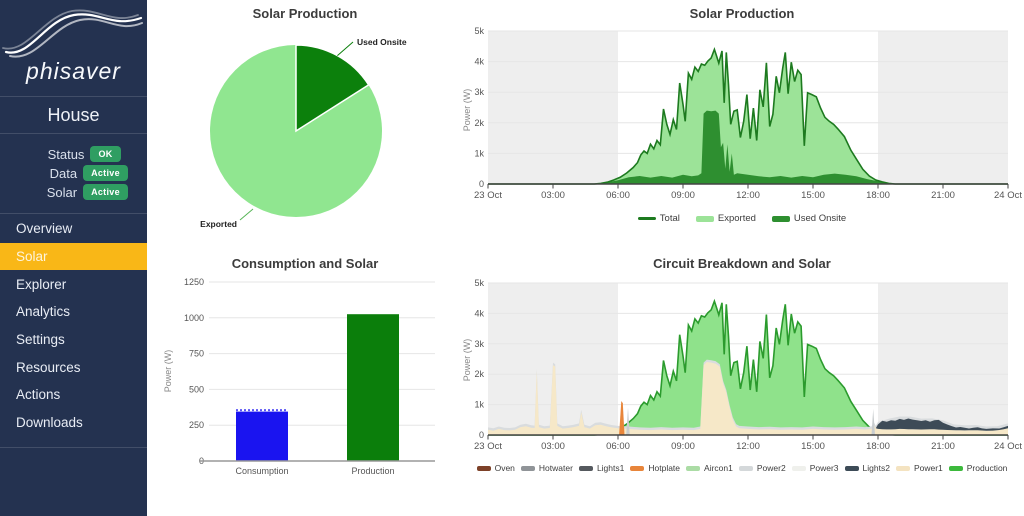 The width and height of the screenshot is (1024, 516). What do you see at coordinates (48, 367) in the screenshot?
I see `sidebar-item-resources: Resources` at bounding box center [48, 367].